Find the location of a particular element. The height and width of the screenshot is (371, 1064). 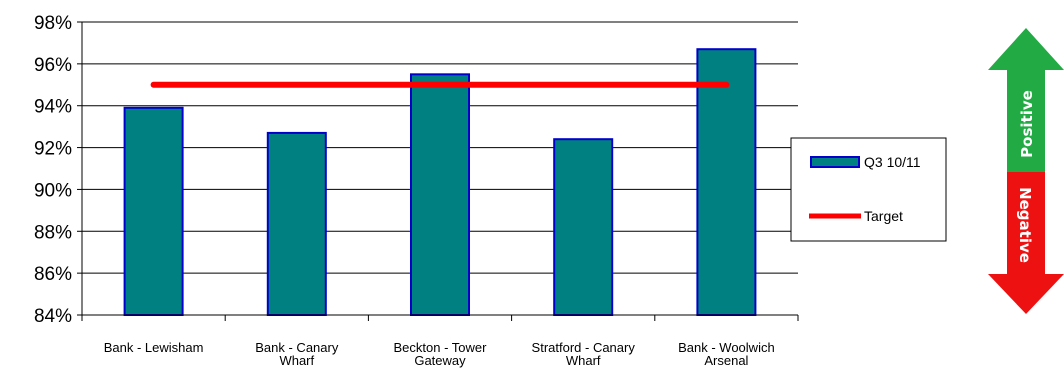

x-tick-label: Gateway is located at coordinates (440, 360).